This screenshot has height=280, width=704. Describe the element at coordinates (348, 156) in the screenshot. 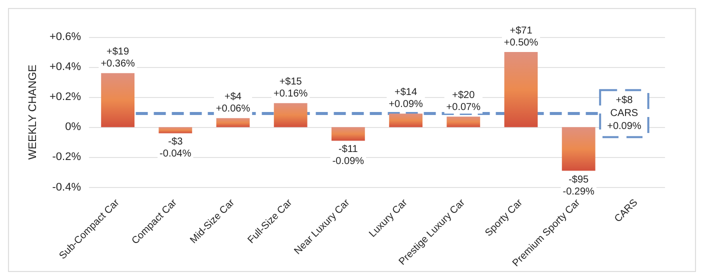

I see `data-label: -$11 -0.09%` at that location.